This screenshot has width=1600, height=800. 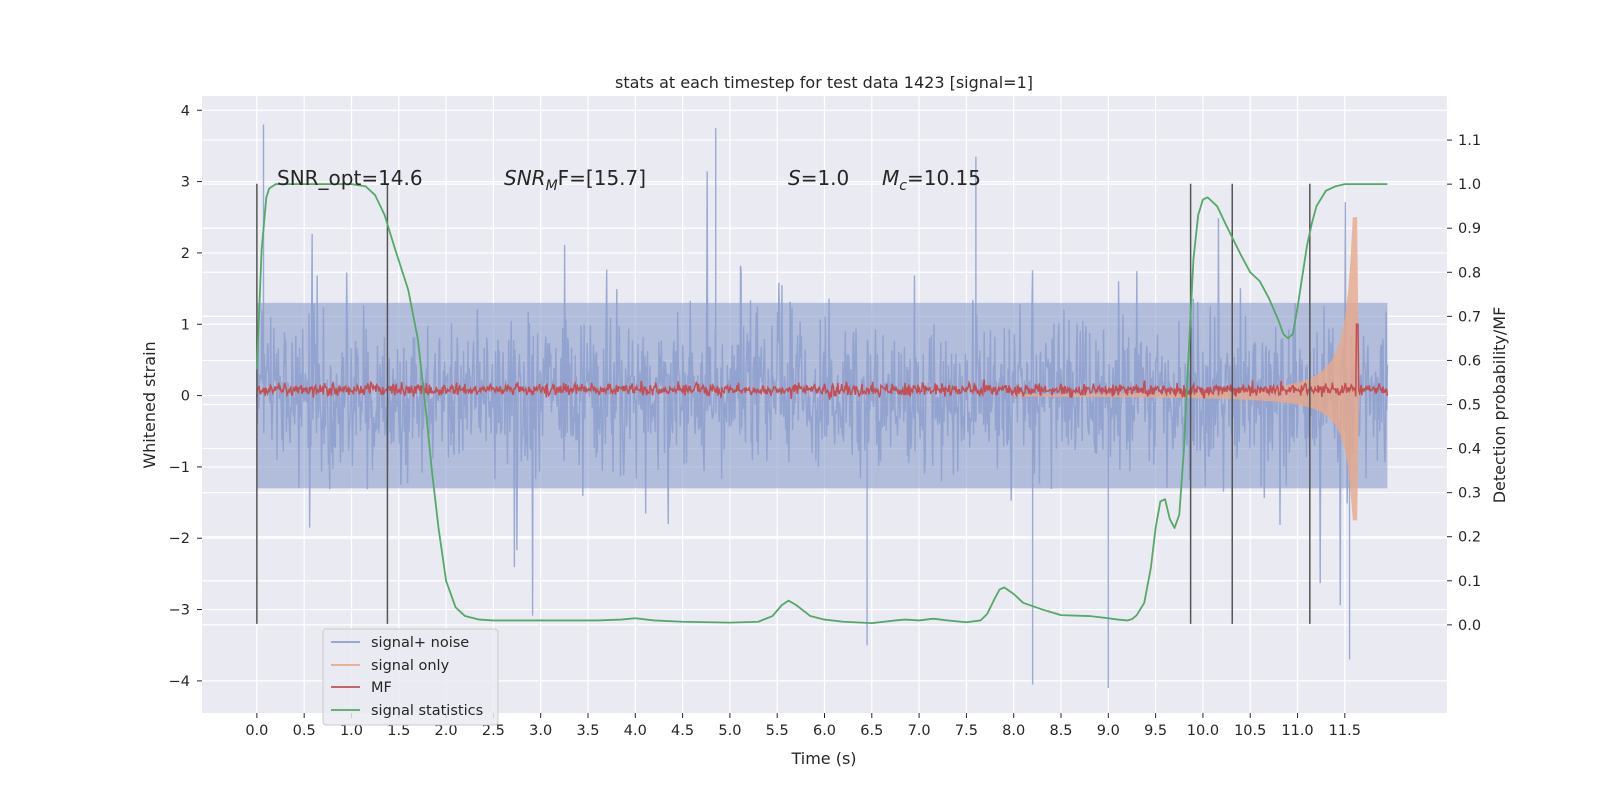 I want to click on mf-series, so click(x=822, y=361).